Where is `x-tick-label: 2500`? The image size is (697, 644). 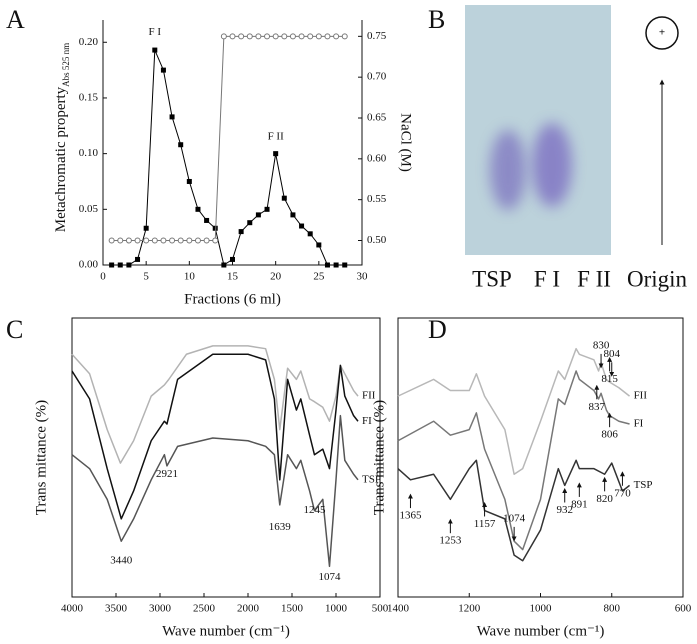 x-tick-label: 2500 is located at coordinates (204, 609).